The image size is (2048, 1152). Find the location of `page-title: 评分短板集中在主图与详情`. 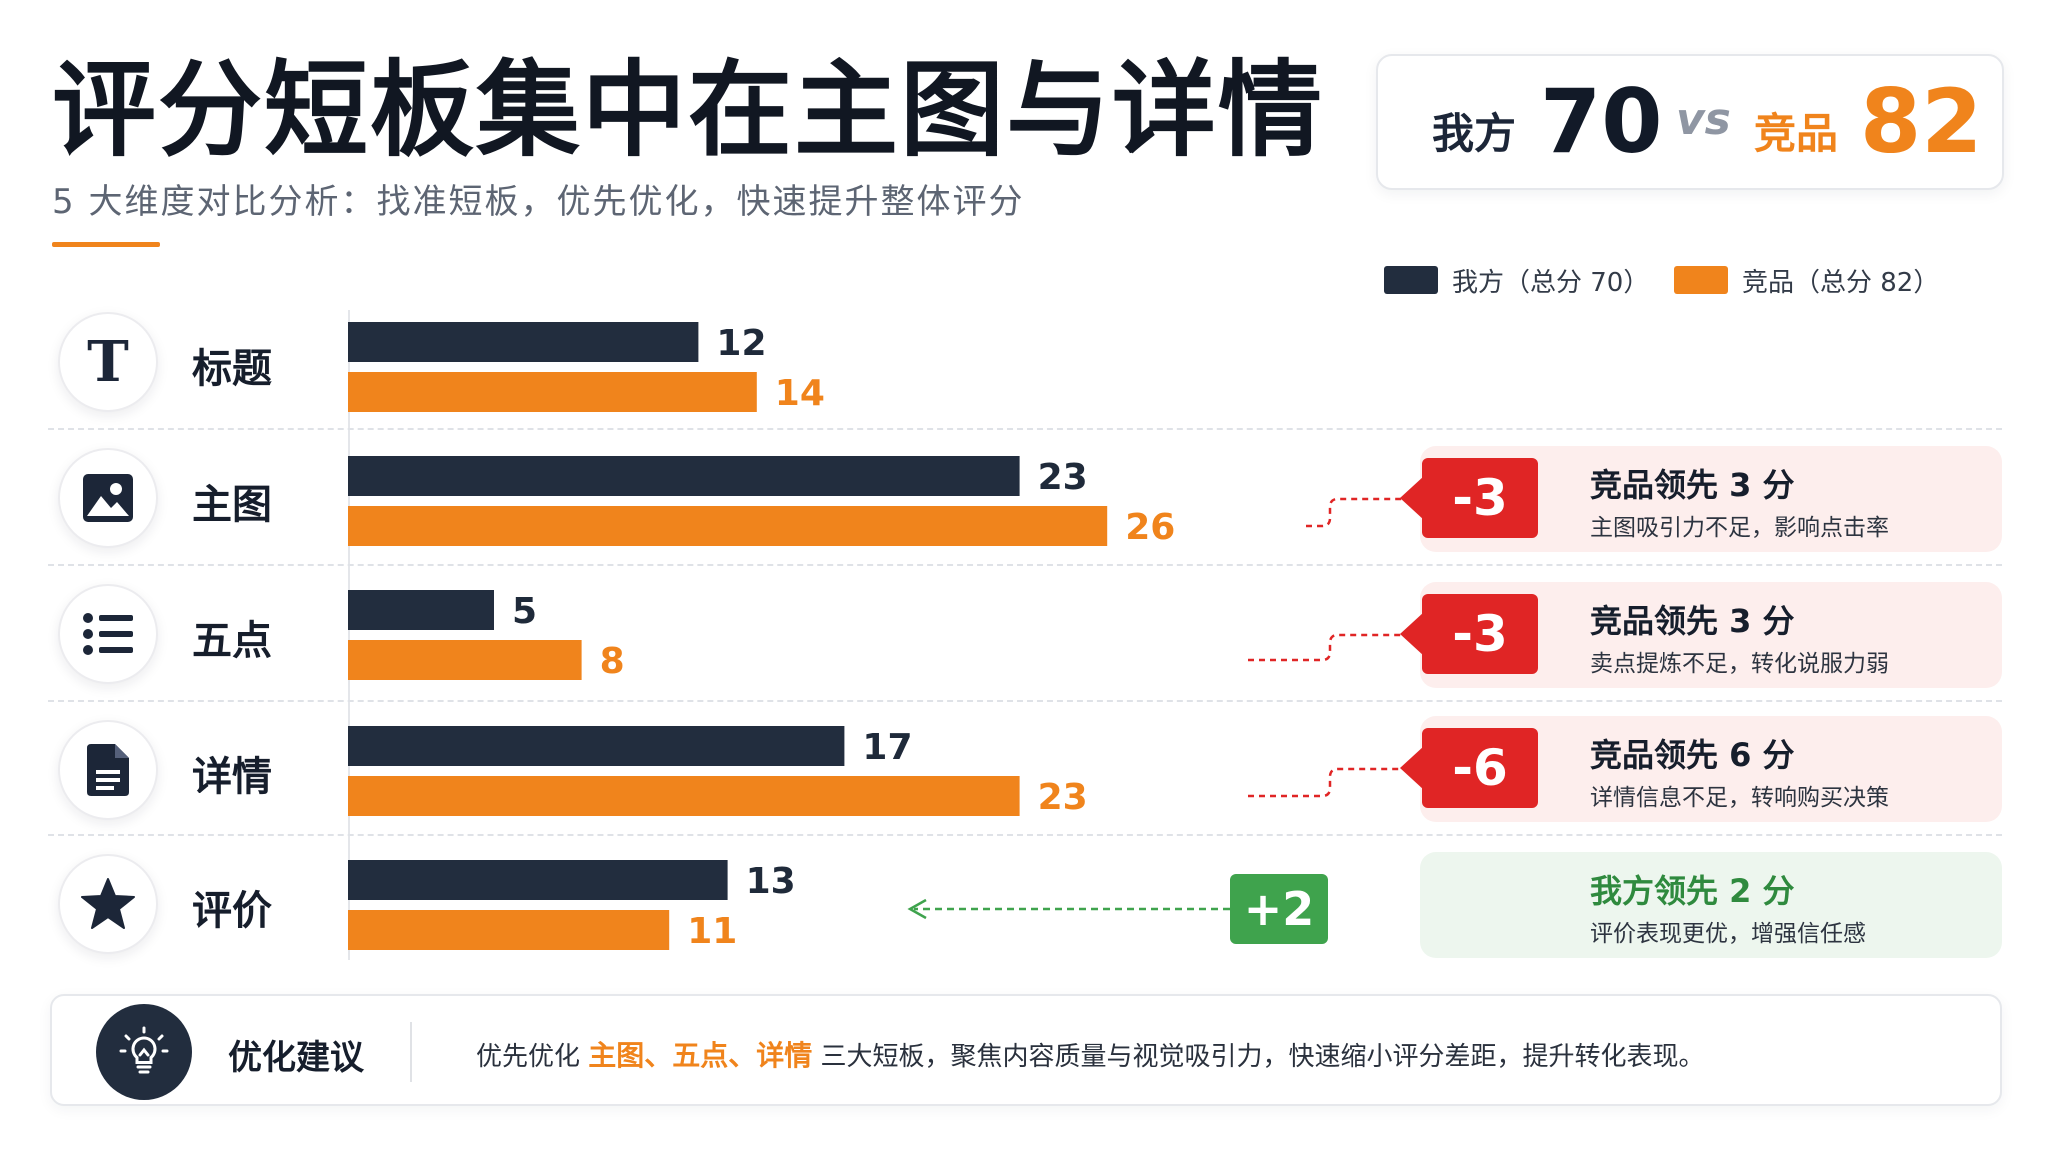

page-title: 评分短板集中在主图与详情 is located at coordinates (688, 110).